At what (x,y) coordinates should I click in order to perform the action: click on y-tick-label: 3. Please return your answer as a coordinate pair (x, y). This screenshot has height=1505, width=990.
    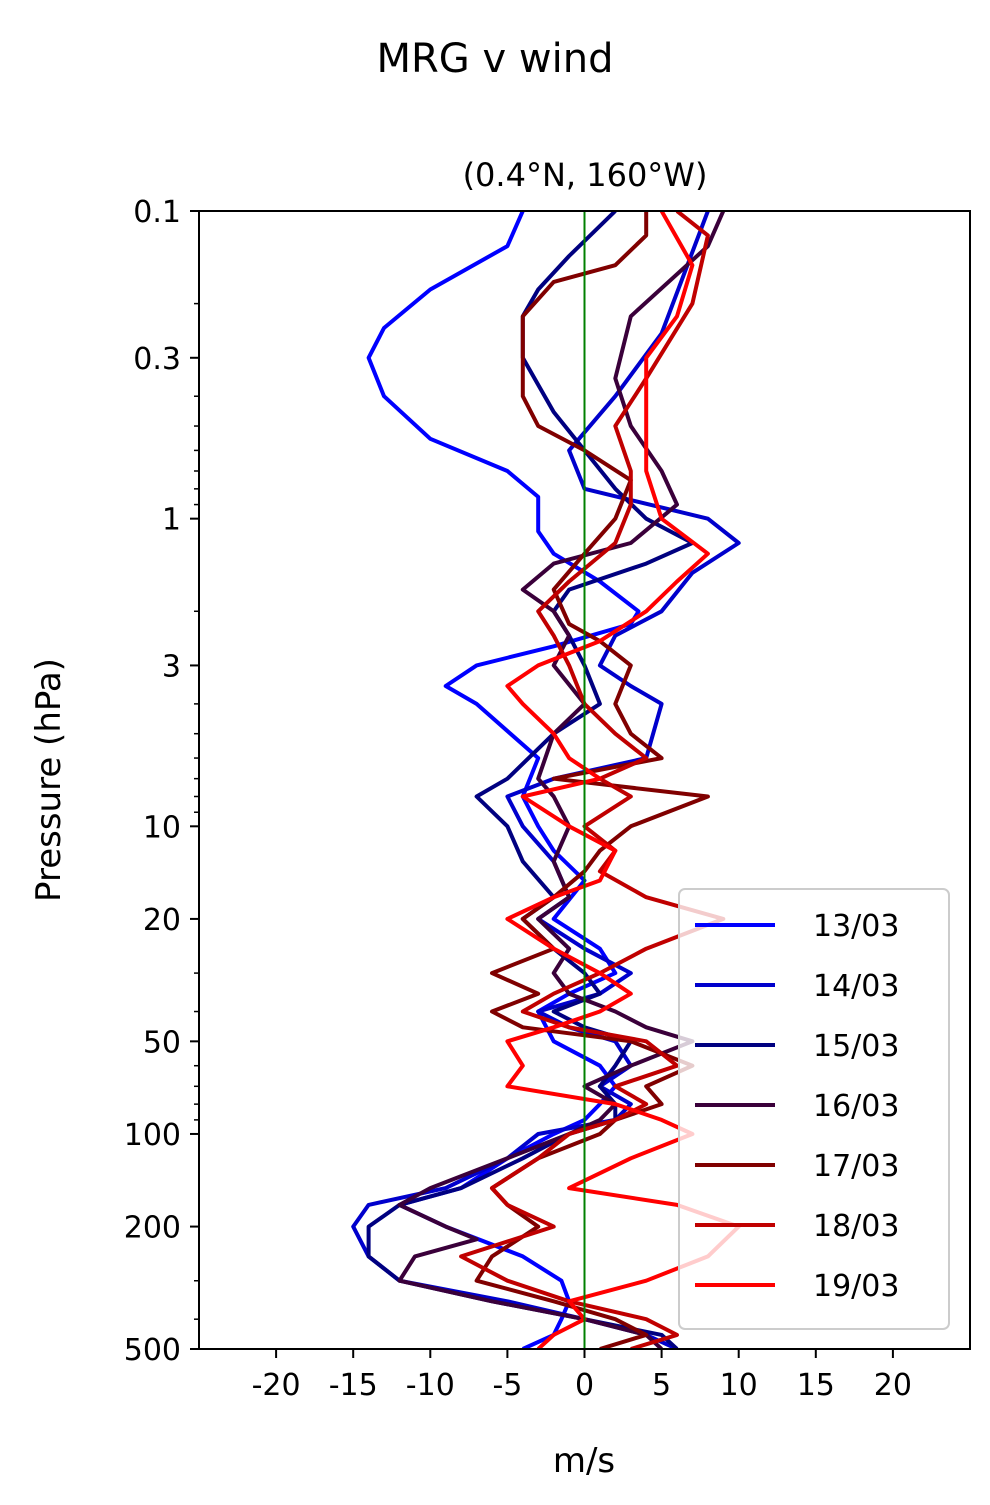
    Looking at the image, I should click on (171, 666).